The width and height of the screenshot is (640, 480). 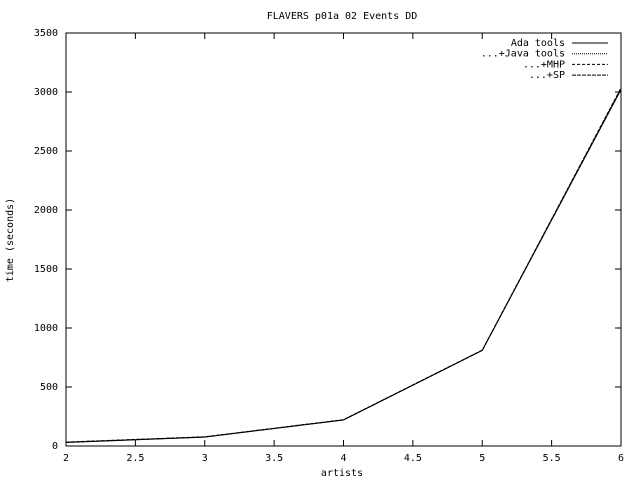 I want to click on y-axis-label: time (seconds), so click(x=10, y=240).